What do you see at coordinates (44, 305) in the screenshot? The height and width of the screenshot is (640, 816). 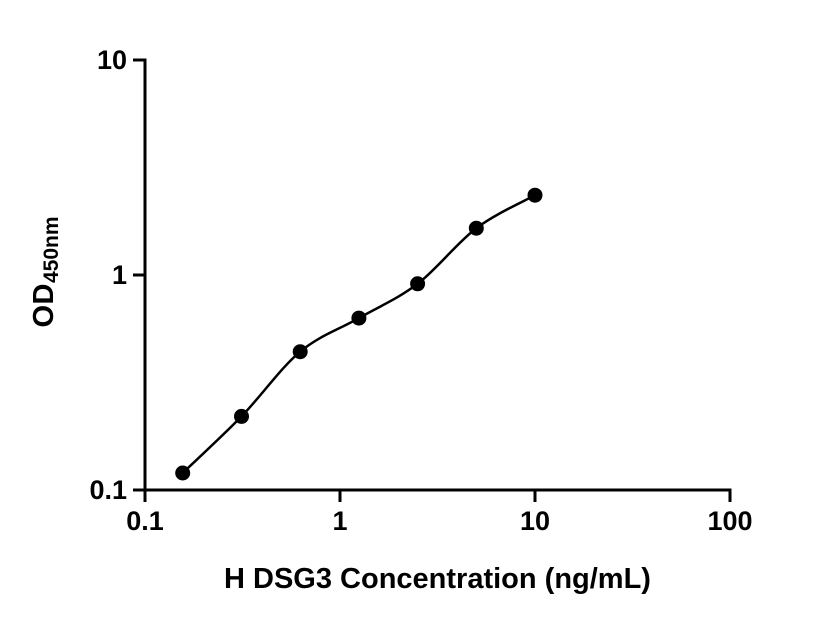 I see `y-axis-title-main: OD` at bounding box center [44, 305].